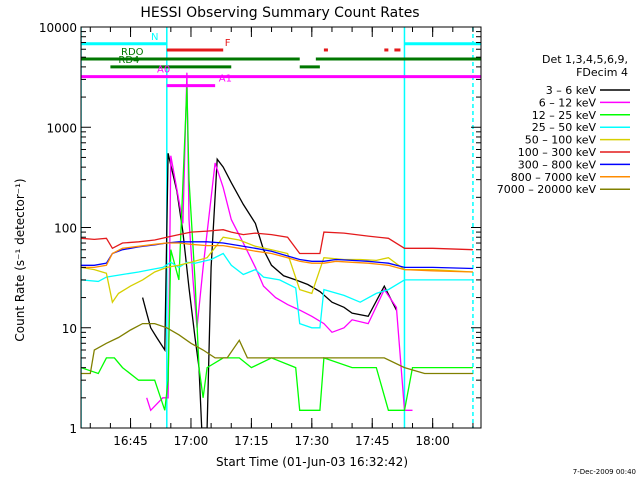  I want to click on x-tick-label-1: 17:00, so click(191, 441).